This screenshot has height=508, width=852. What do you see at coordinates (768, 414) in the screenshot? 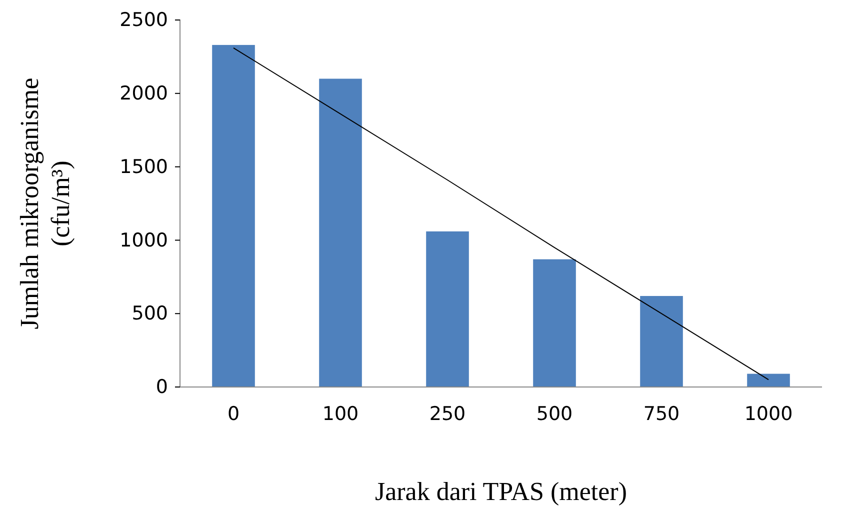
I see `x-tick-label: 1000` at bounding box center [768, 414].